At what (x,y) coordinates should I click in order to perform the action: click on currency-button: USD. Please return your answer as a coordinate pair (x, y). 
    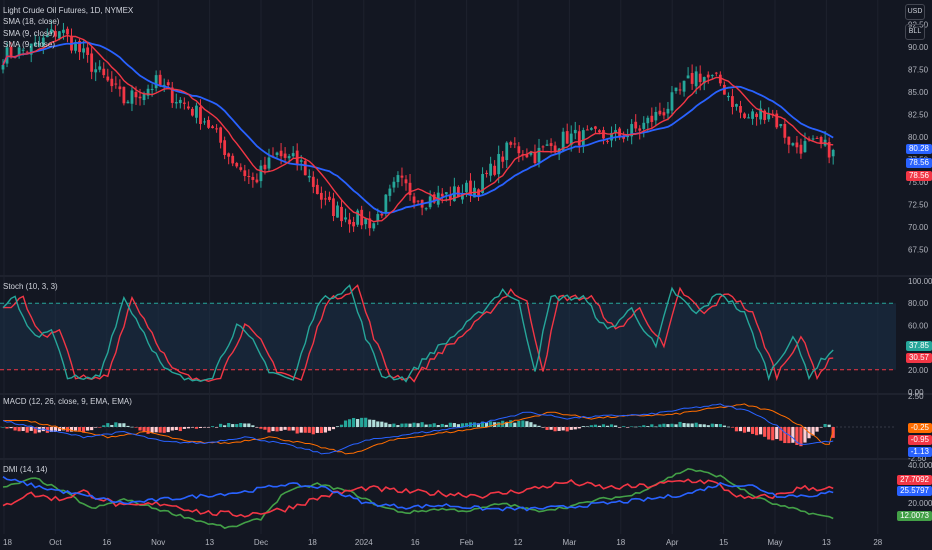
    Looking at the image, I should click on (915, 12).